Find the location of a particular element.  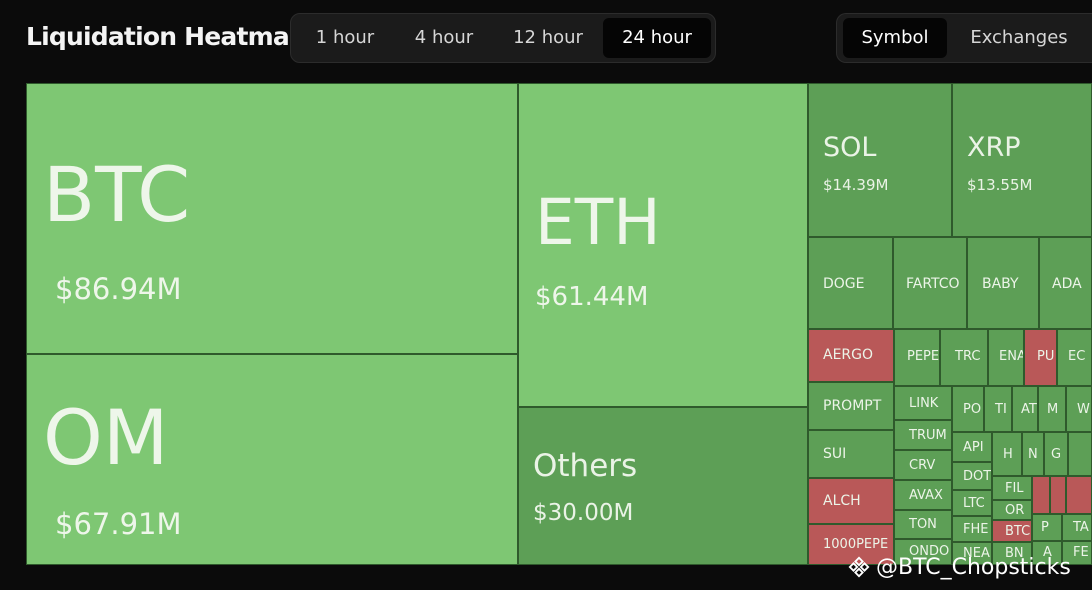

tile-unlabeled is located at coordinates (1080, 454).